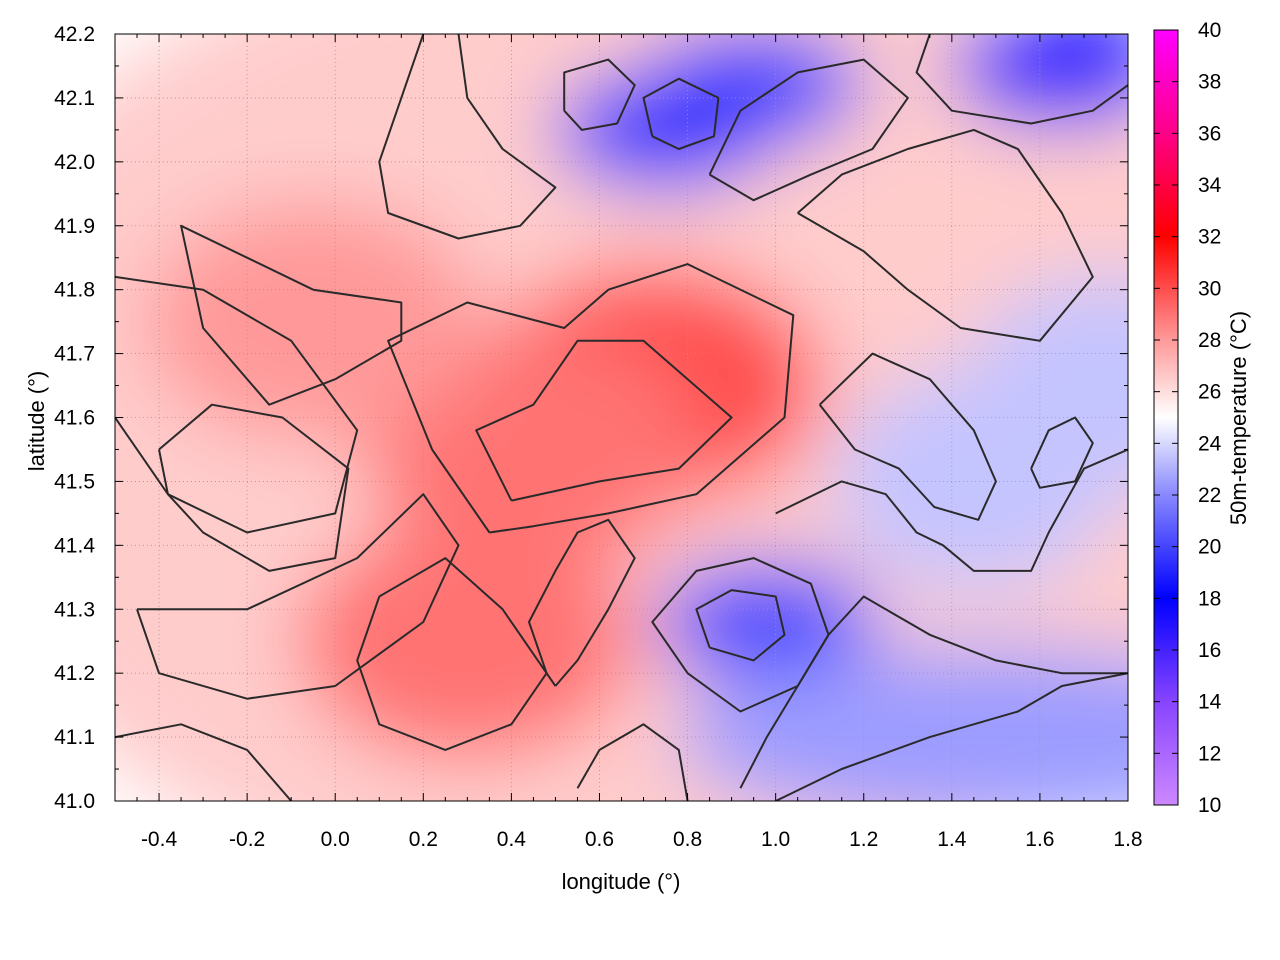 The height and width of the screenshot is (960, 1280). What do you see at coordinates (74, 801) in the screenshot?
I see `y-tick-label: 41.0` at bounding box center [74, 801].